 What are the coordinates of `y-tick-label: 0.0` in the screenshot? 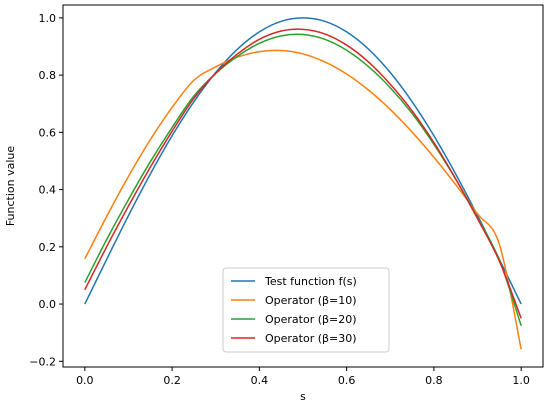 It's located at (48, 304).